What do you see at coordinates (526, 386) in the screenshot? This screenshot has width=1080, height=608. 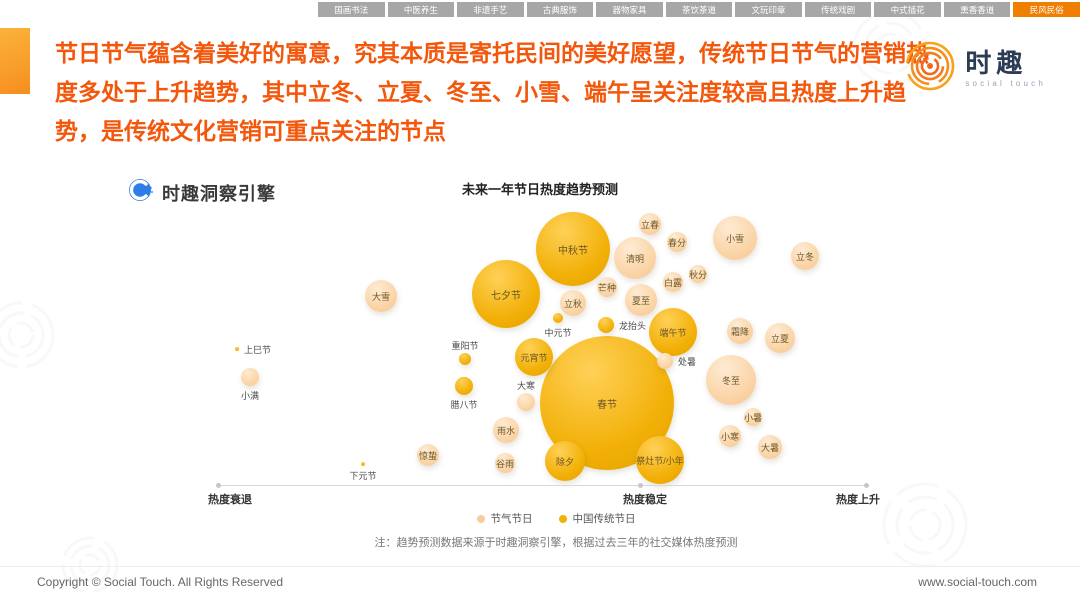 I see `festival-label-大寒: 大寒` at bounding box center [526, 386].